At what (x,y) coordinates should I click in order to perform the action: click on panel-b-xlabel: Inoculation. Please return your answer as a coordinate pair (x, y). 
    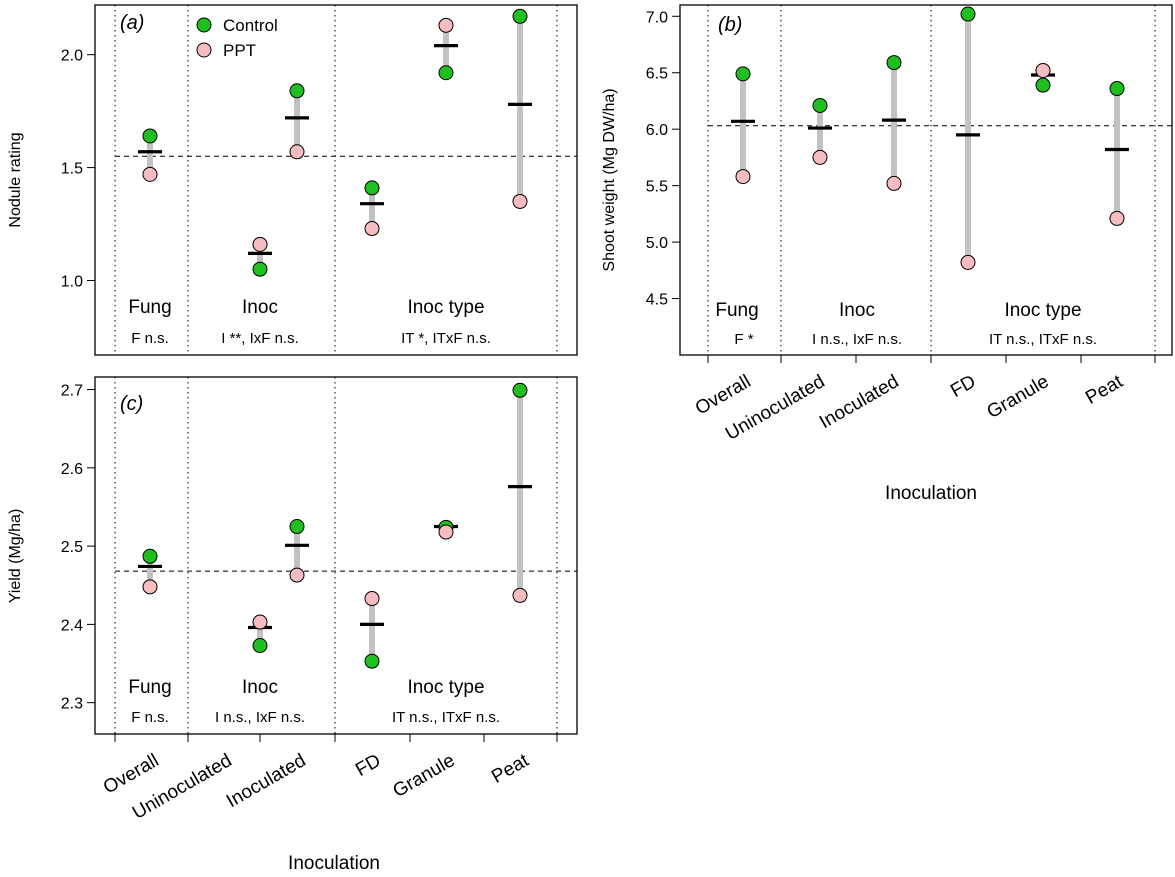
    Looking at the image, I should click on (931, 493).